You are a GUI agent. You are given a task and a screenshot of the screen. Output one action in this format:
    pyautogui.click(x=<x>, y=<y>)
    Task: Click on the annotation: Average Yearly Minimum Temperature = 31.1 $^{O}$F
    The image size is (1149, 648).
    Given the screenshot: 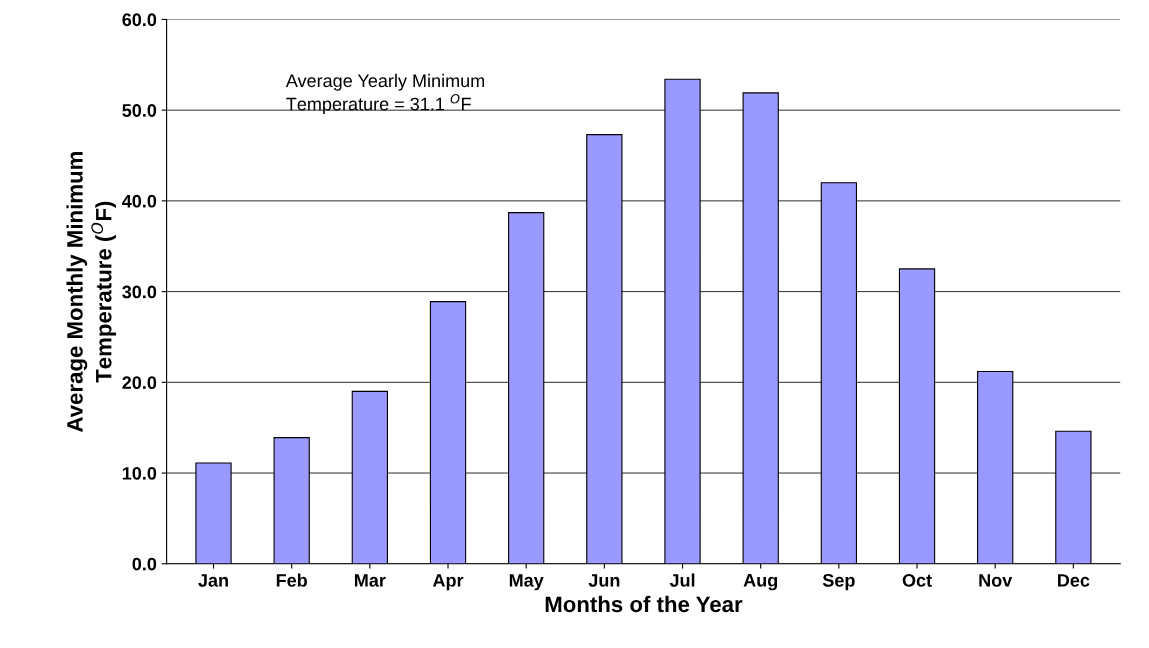 What is the action you would take?
    pyautogui.click(x=385, y=94)
    